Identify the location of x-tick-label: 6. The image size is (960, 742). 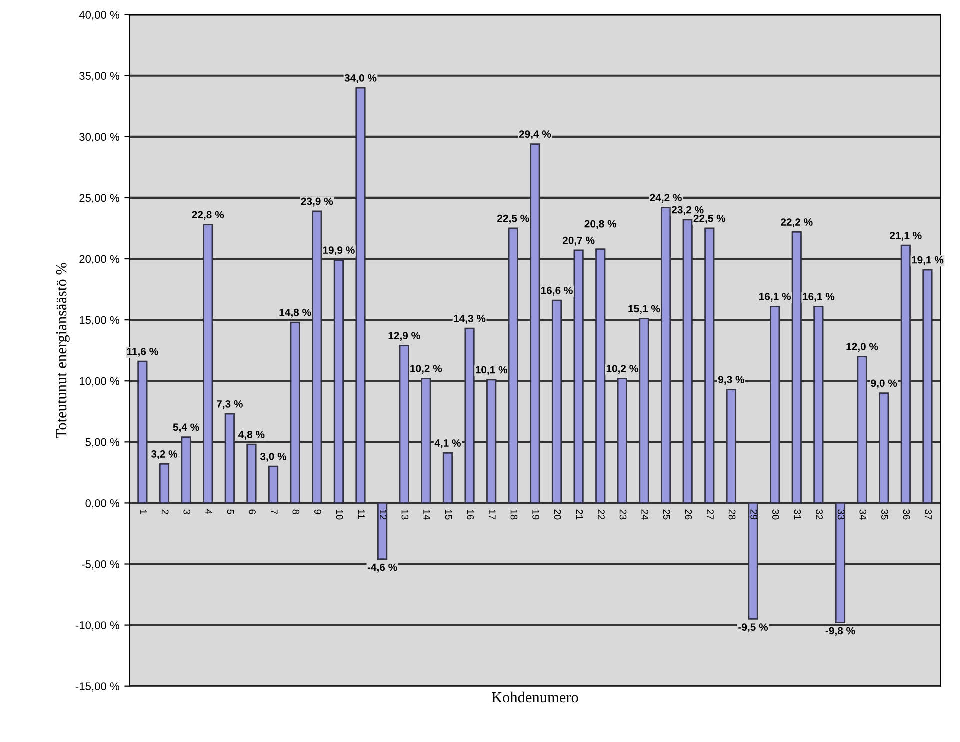
(252, 512).